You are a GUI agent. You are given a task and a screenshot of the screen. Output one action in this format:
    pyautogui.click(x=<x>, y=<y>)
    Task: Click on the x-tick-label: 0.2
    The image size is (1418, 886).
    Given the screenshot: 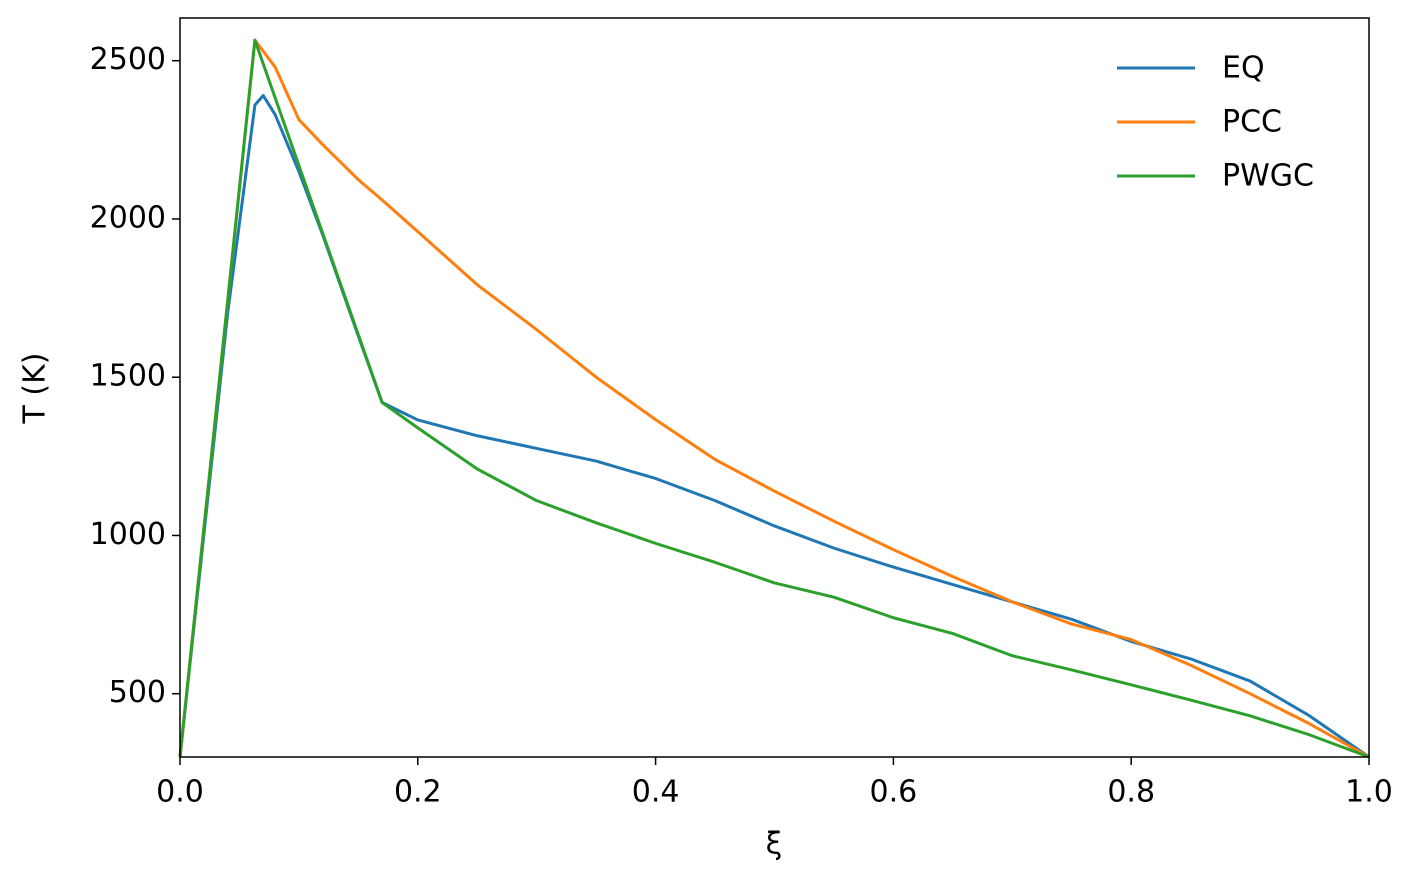 What is the action you would take?
    pyautogui.click(x=418, y=792)
    